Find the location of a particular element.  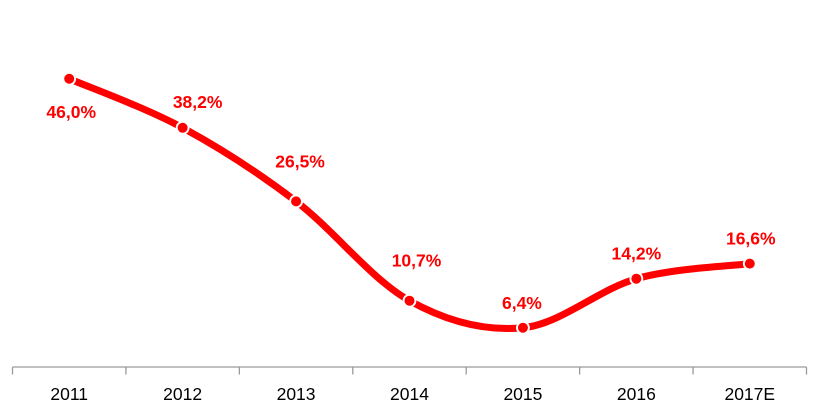

data-point-label: 16,6% is located at coordinates (751, 239).